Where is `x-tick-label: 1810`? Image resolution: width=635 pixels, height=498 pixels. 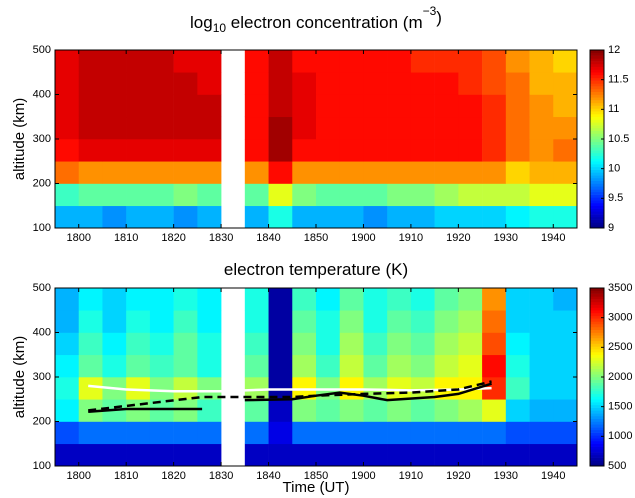
x-tick-label: 1810 is located at coordinates (126, 476).